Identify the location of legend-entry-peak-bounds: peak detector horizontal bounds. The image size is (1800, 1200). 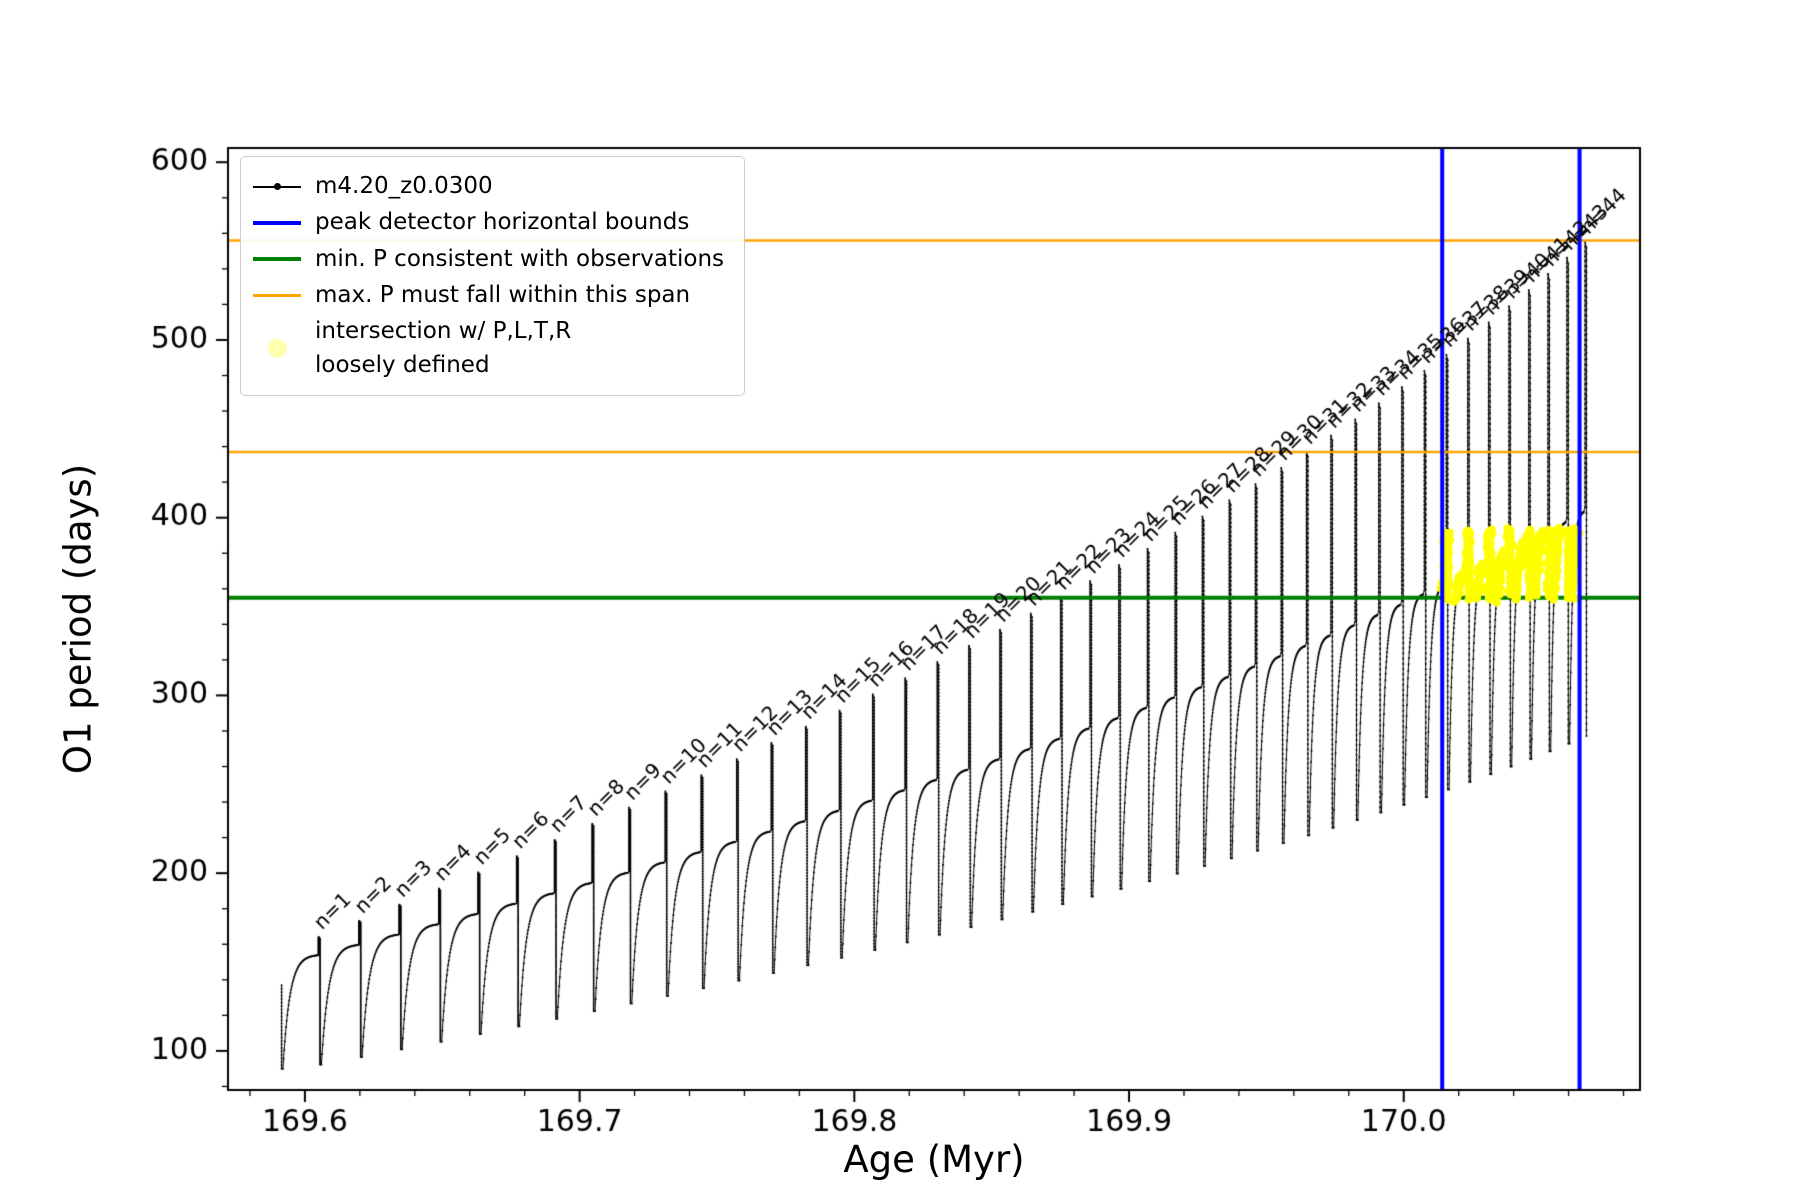
(488, 222).